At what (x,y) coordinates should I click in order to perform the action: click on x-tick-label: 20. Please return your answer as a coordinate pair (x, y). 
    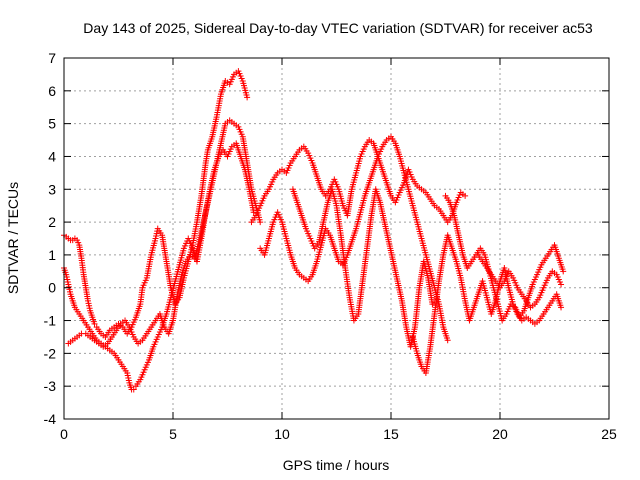
    Looking at the image, I should click on (500, 434).